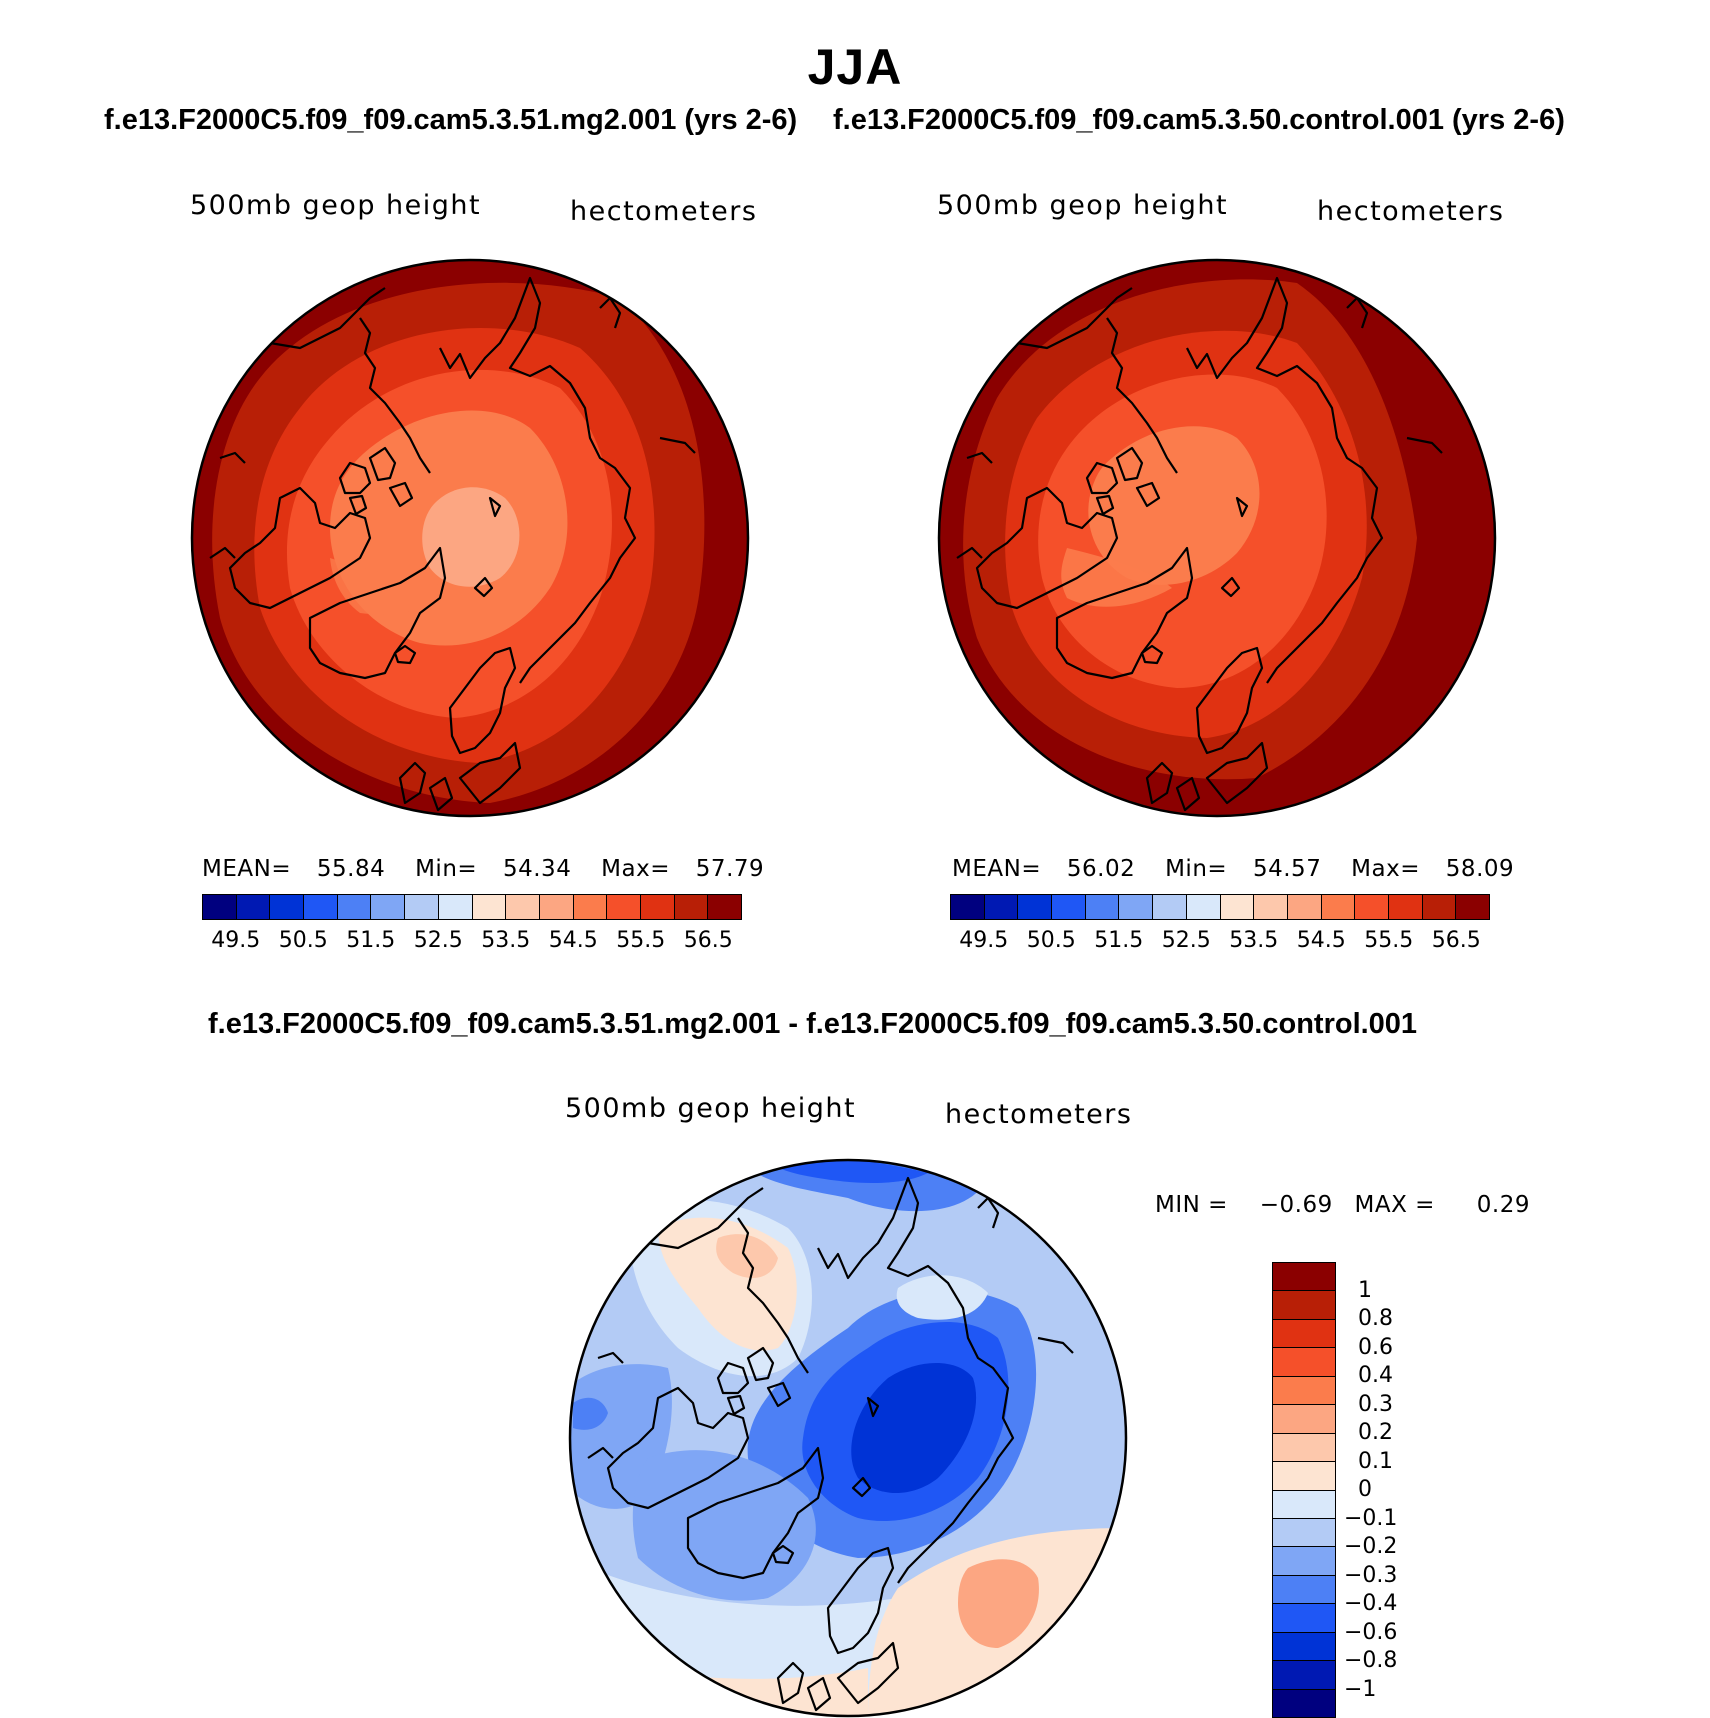 The image size is (1710, 1718). I want to click on colorbar-tick-label: 52.5, so click(1186, 940).